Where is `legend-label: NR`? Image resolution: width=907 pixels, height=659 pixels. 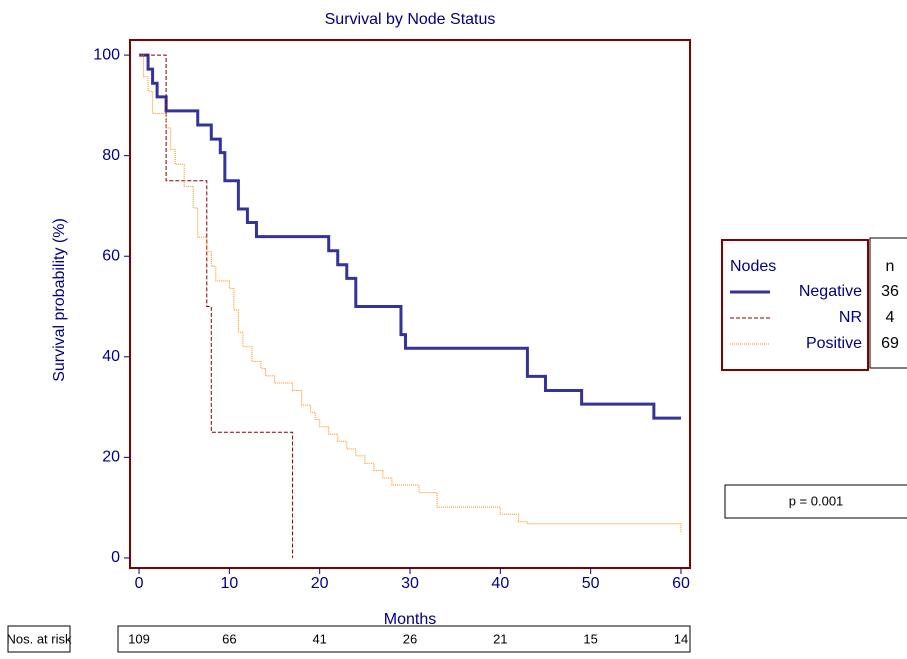
legend-label: NR is located at coordinates (850, 317).